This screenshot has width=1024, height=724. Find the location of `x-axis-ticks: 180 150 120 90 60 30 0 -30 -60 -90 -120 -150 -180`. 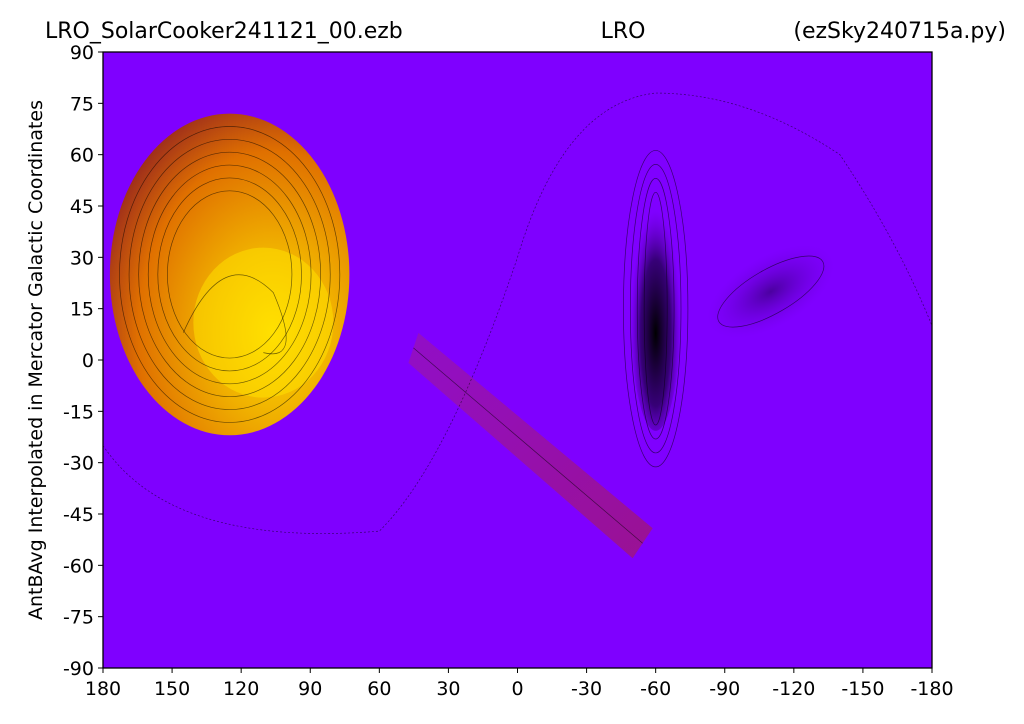

x-axis-ticks: 180 150 120 90 60 30 0 -30 -60 -90 -120 -150 -180 is located at coordinates (519, 684).